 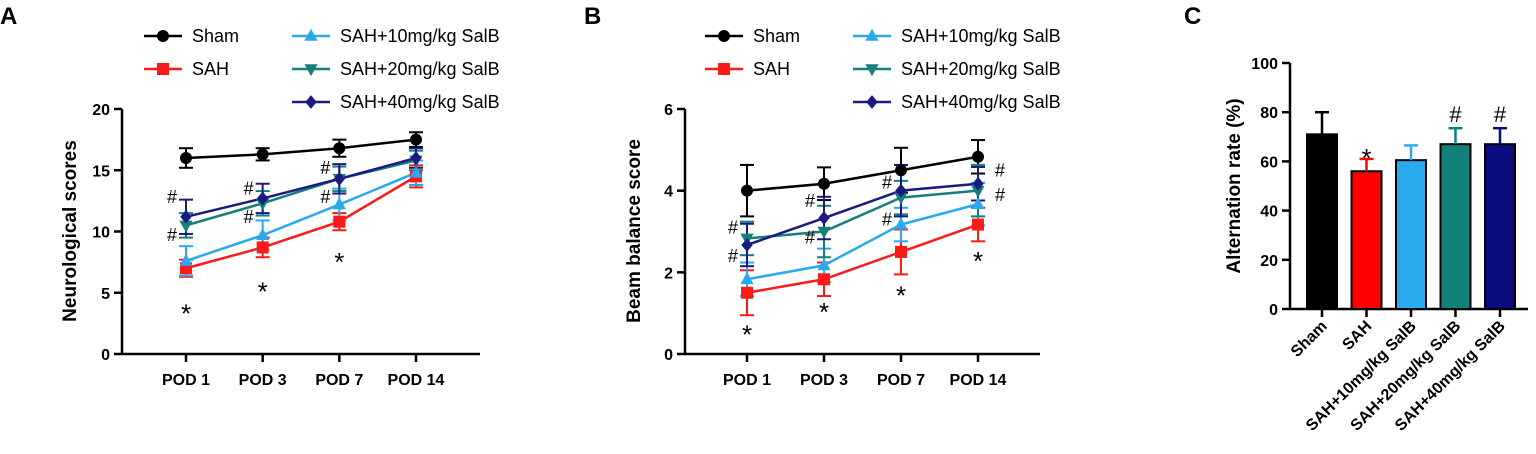 I want to click on y-axis-title-b: Beam balance score, so click(x=634, y=231).